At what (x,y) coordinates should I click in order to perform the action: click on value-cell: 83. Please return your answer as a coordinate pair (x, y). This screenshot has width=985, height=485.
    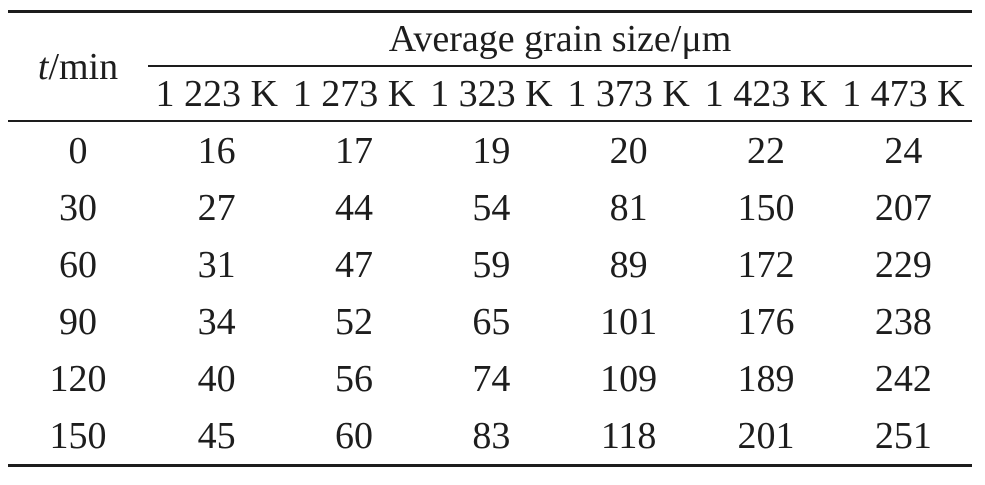
    Looking at the image, I should click on (491, 435).